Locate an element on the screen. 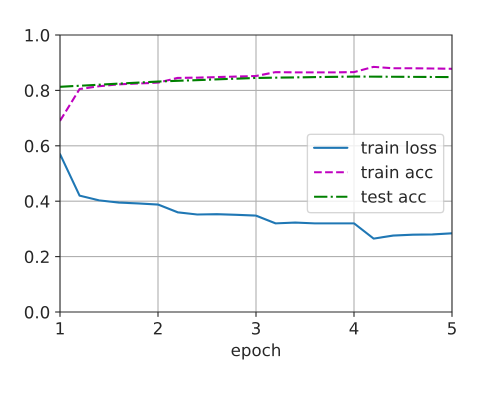 The width and height of the screenshot is (478, 396). x-tick-label: 3 is located at coordinates (256, 328).